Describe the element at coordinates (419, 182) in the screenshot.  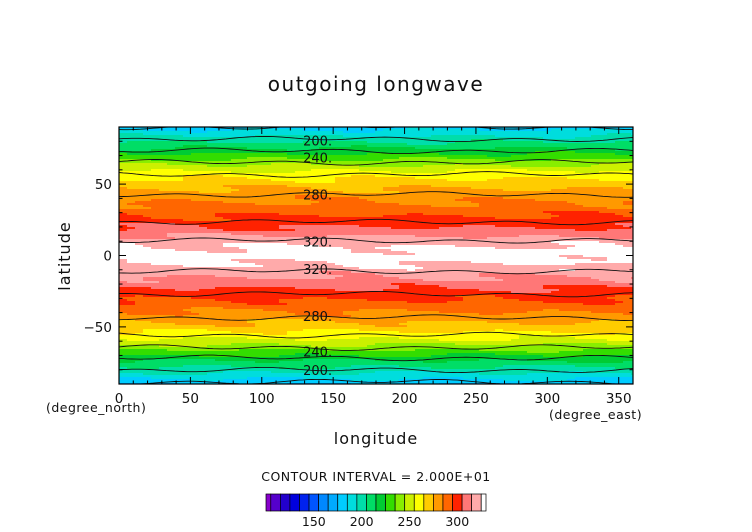
I see `heat-cell-r27-c37` at that location.